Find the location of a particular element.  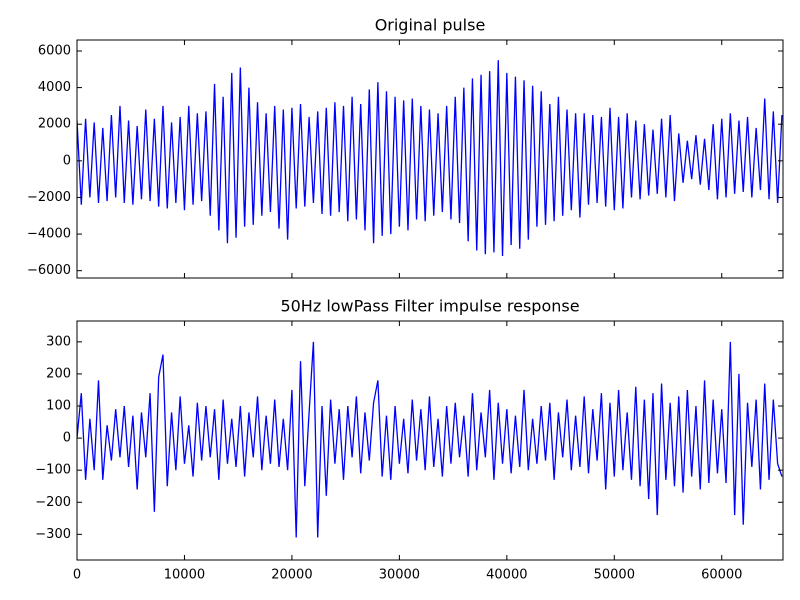

y-tick-label: −6000 is located at coordinates (49, 270).